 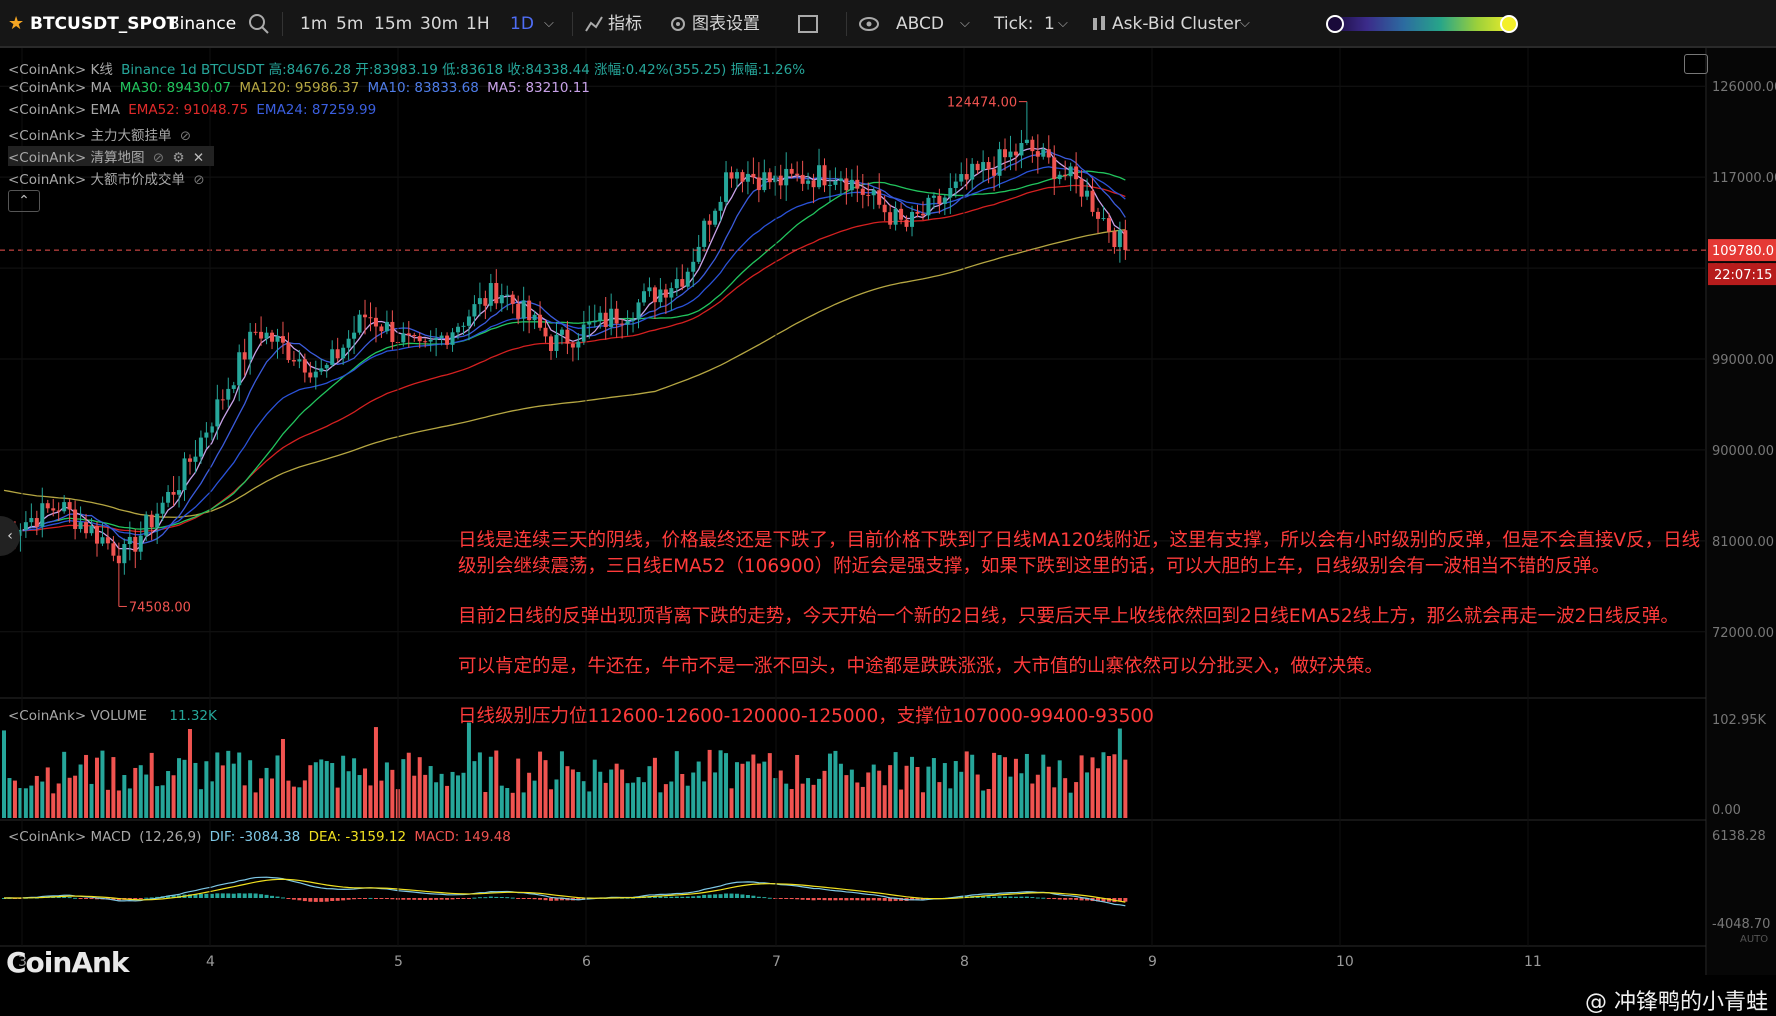 I want to click on author-credit: @ 冲锋鸭的小青蛙, so click(x=1676, y=1002).